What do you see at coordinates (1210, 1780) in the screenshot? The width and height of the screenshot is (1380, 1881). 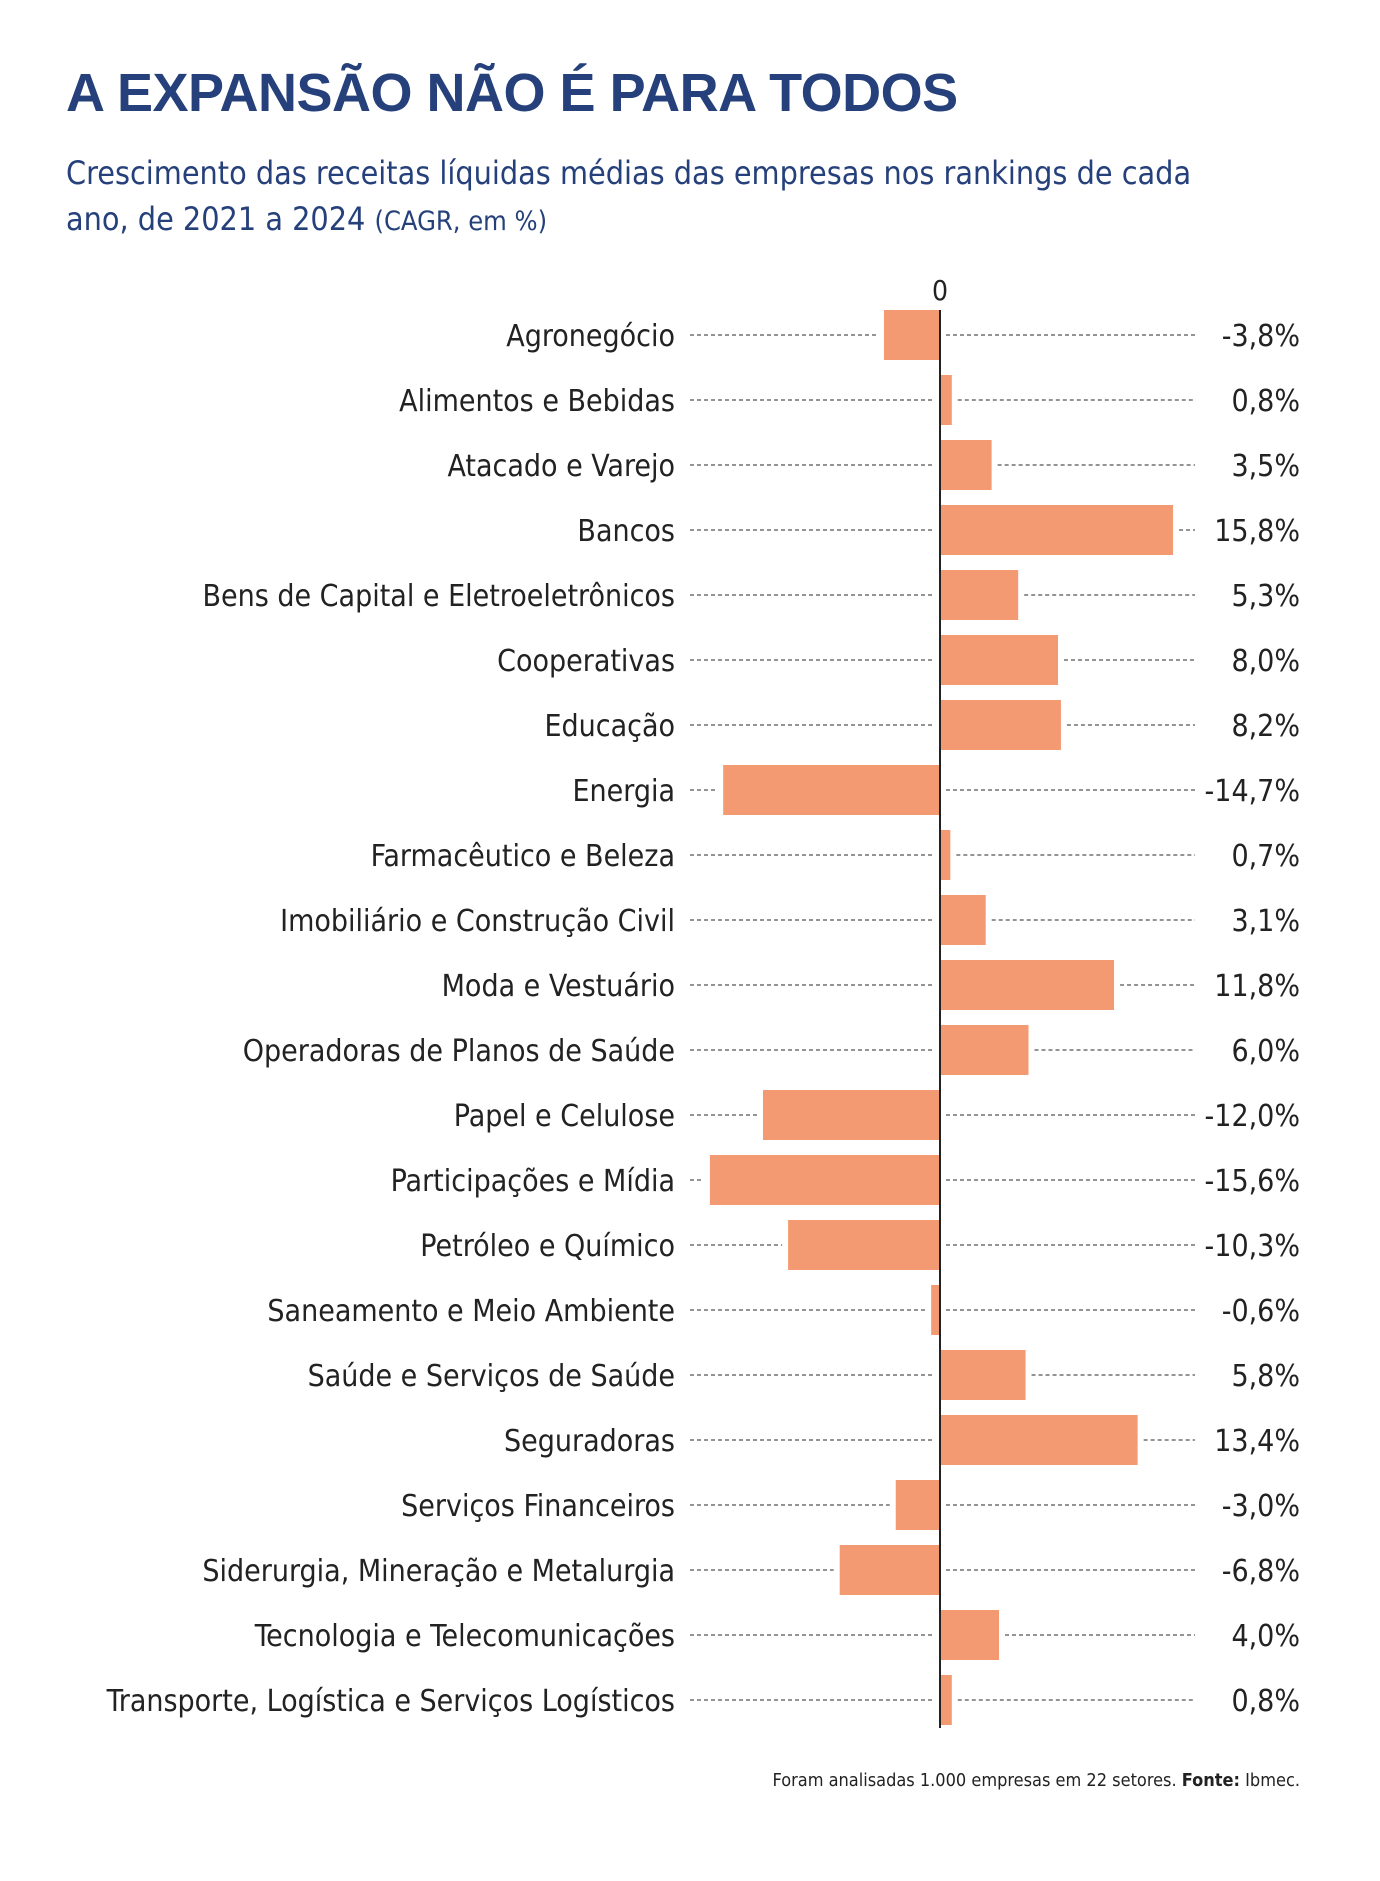 I see `footnote-source-label: Fonte:` at bounding box center [1210, 1780].